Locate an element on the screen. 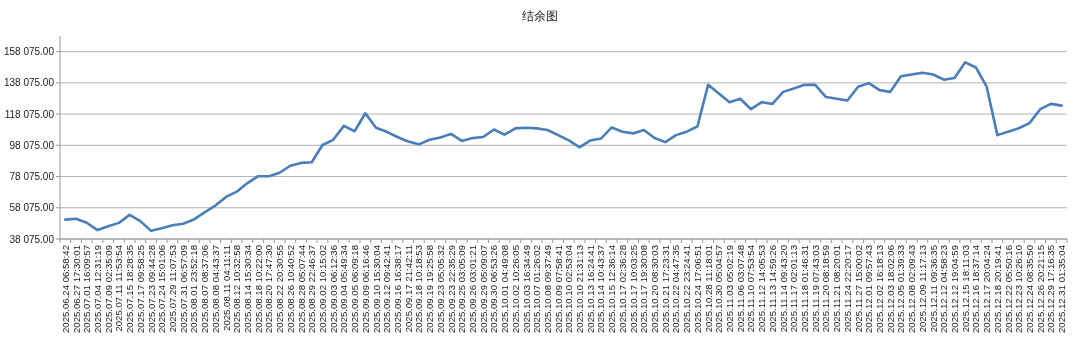  x-tick-label: 2025.10.01 04:49:08 is located at coordinates (505, 289).